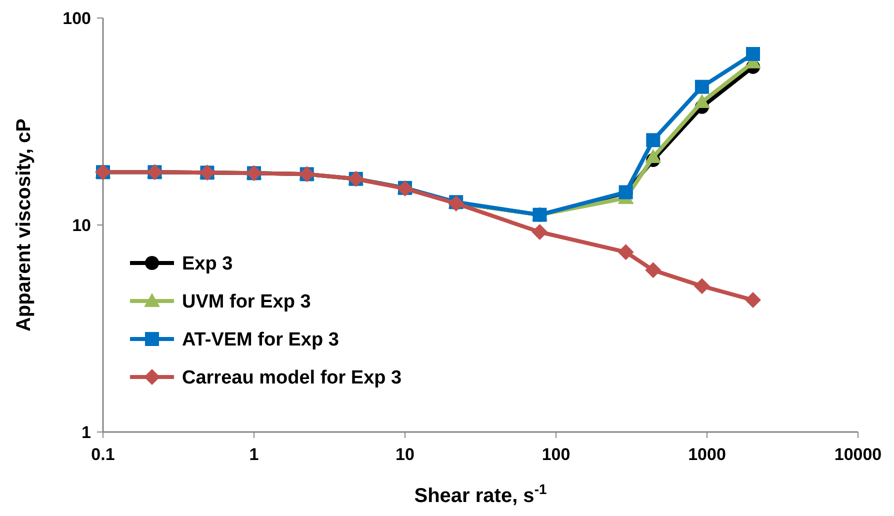  Describe the element at coordinates (480, 494) in the screenshot. I see `x-axis-title: Shear rate, s$^{-1}$` at that location.